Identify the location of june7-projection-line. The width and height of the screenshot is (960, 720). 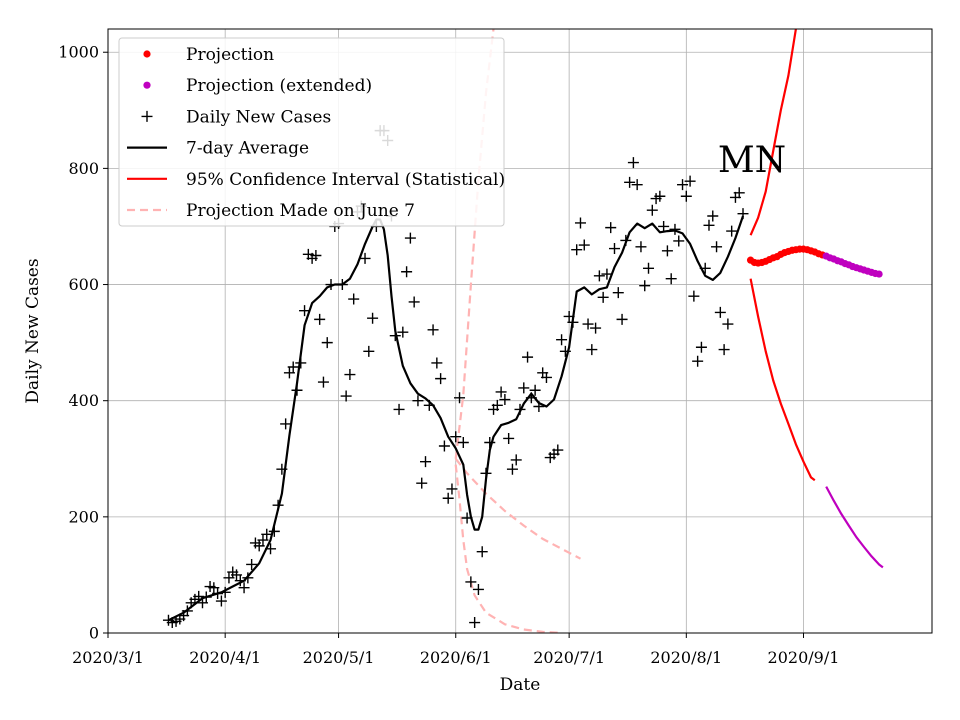
(508, 548).